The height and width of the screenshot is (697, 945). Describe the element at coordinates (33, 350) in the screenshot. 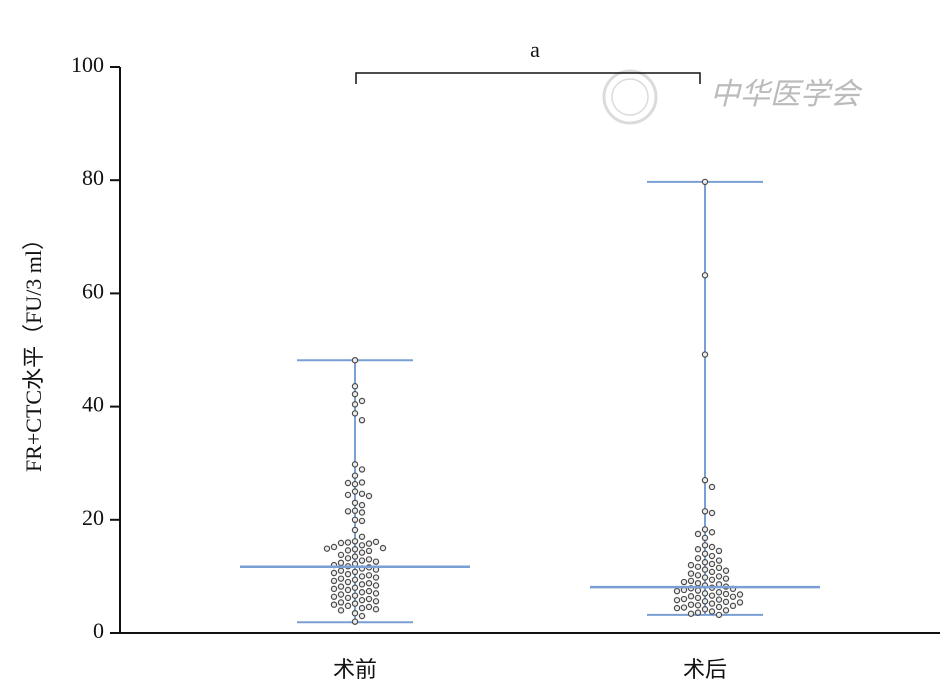

I see `y-axis-label: FR+CTC水平（FU/3 ml）` at that location.